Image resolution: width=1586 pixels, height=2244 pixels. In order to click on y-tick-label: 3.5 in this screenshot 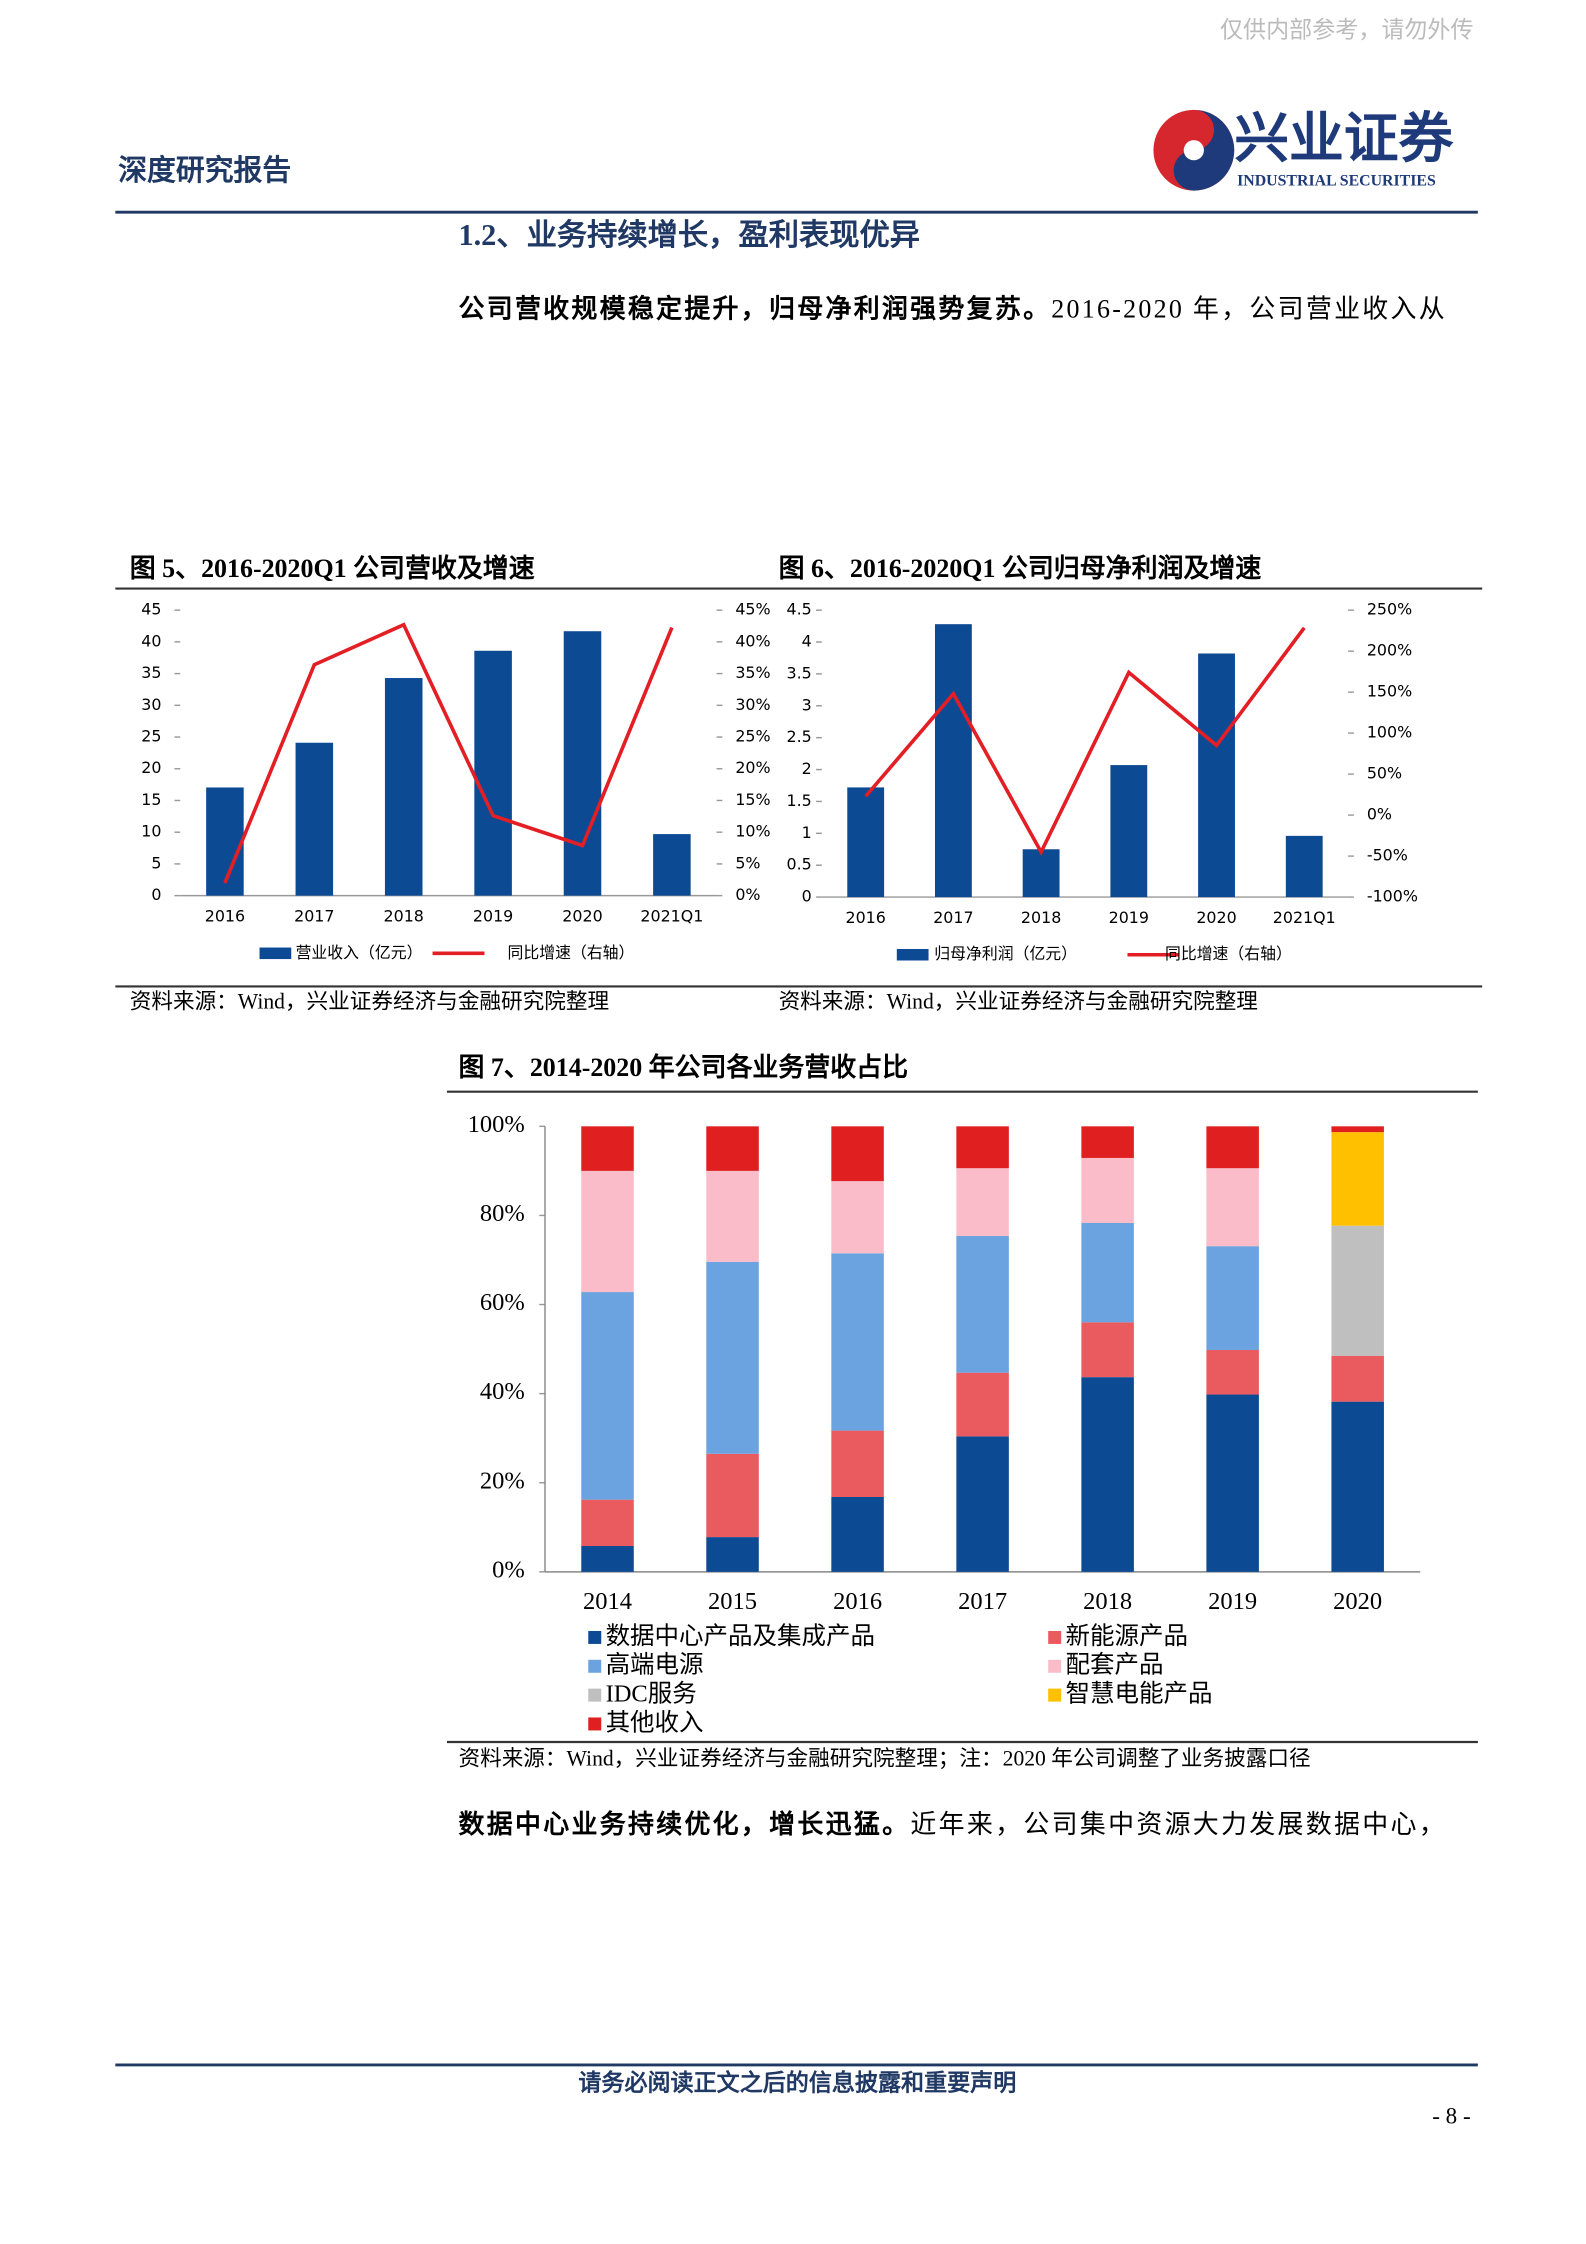, I will do `click(799, 672)`.